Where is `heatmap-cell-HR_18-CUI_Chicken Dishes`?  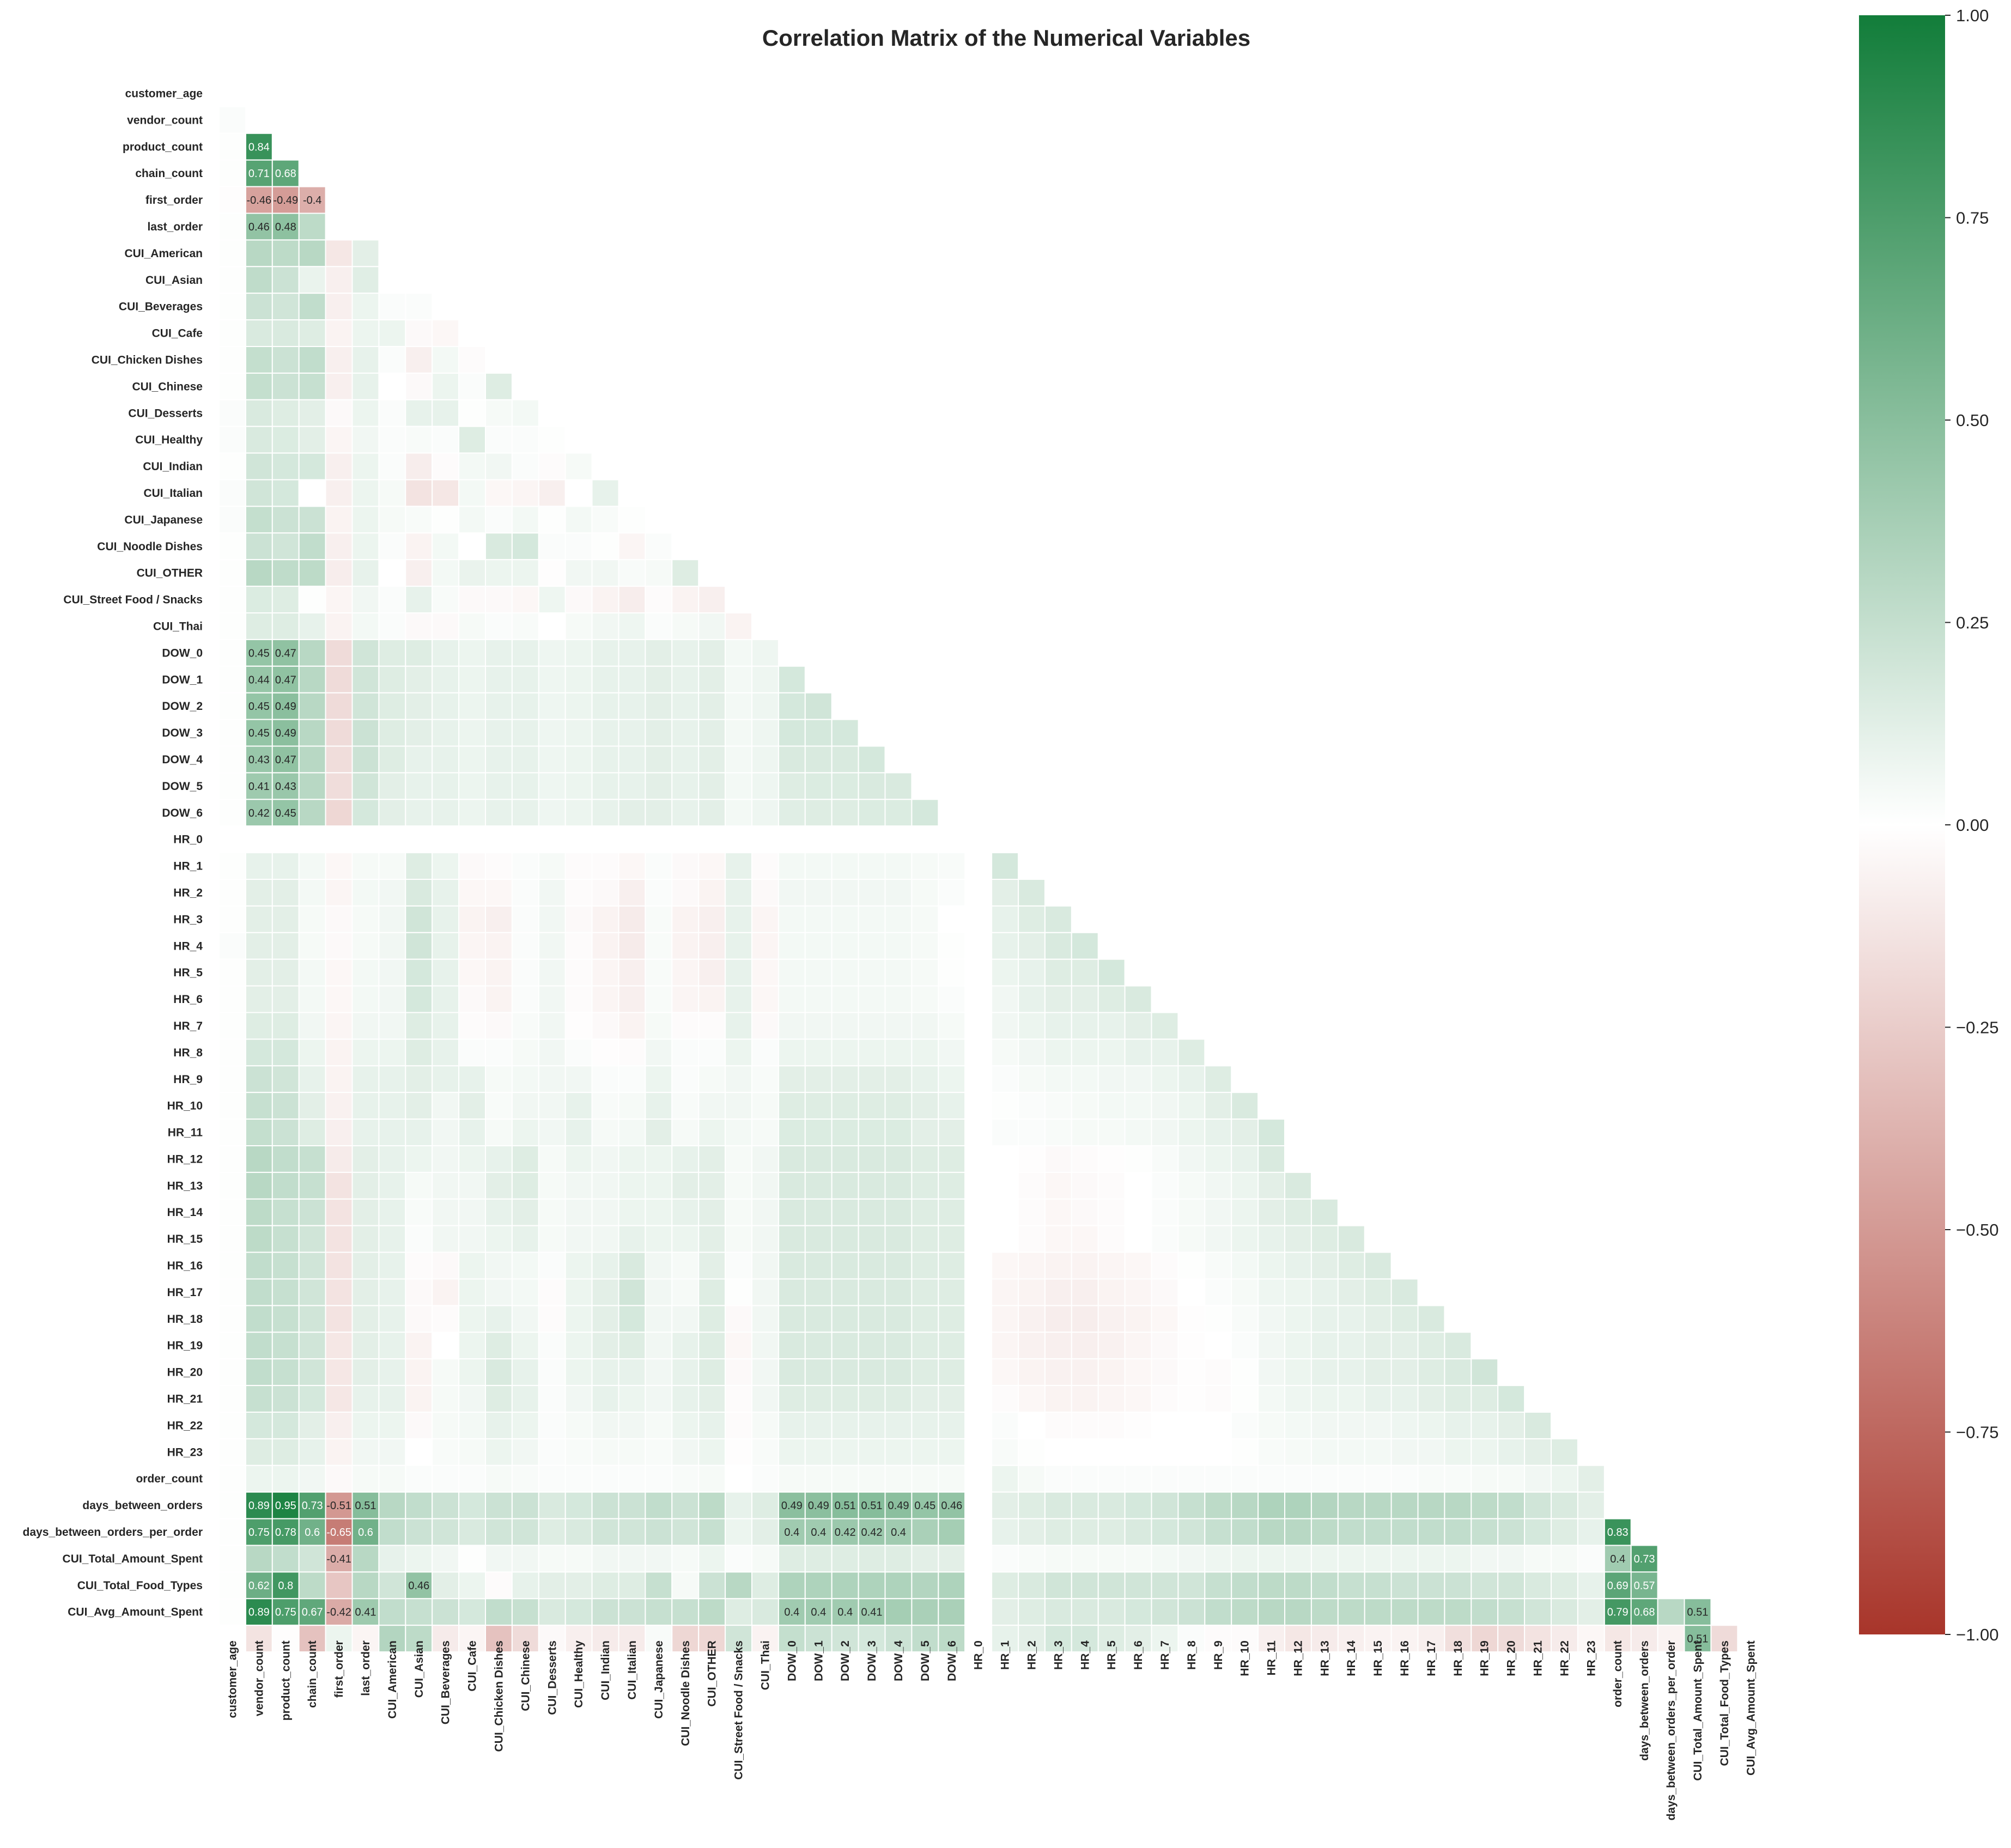 heatmap-cell-HR_18-CUI_Chicken Dishes is located at coordinates (499, 1319).